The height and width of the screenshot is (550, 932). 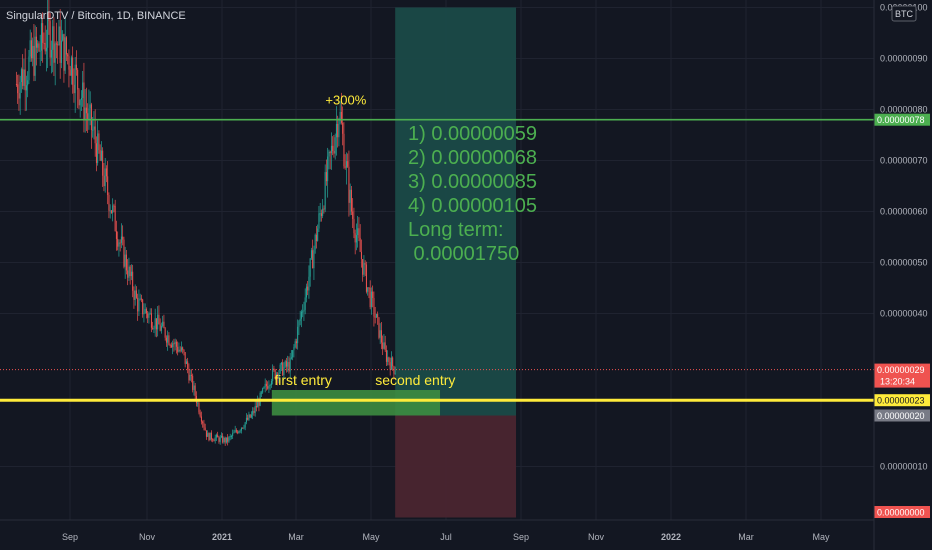 What do you see at coordinates (904, 263) in the screenshot?
I see `price-tick-label: 0.00000050` at bounding box center [904, 263].